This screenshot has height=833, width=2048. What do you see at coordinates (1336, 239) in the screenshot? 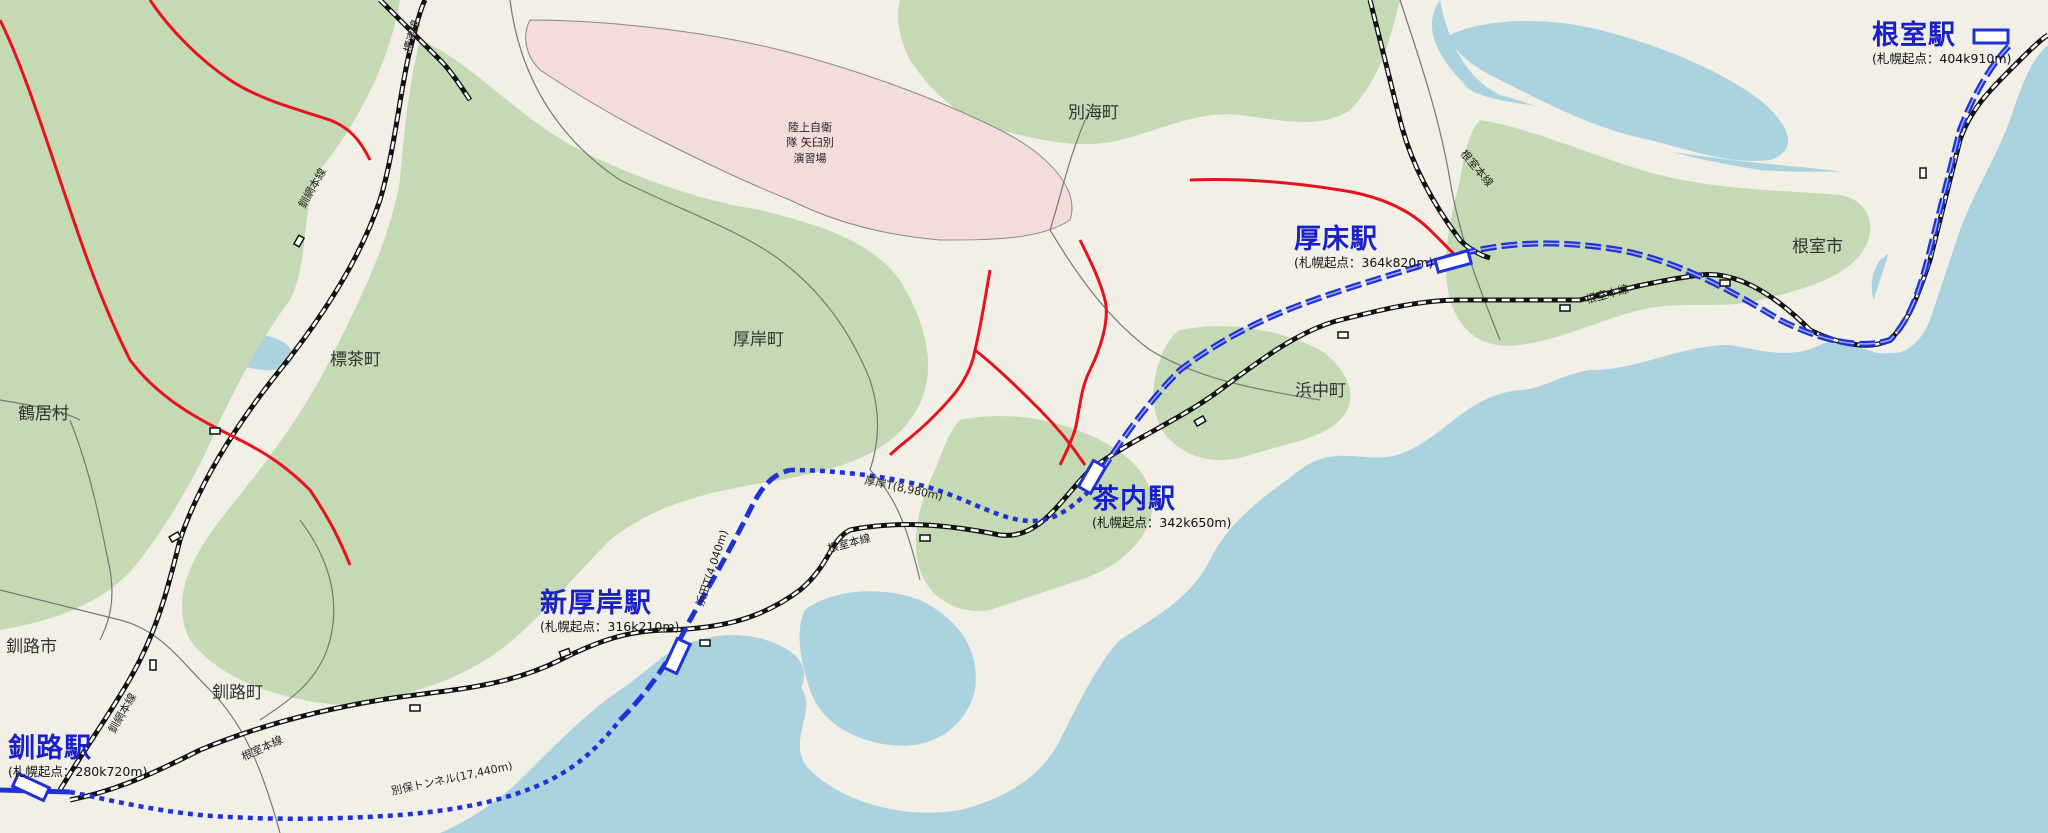
I see `station-name: 厚床駅` at bounding box center [1336, 239].